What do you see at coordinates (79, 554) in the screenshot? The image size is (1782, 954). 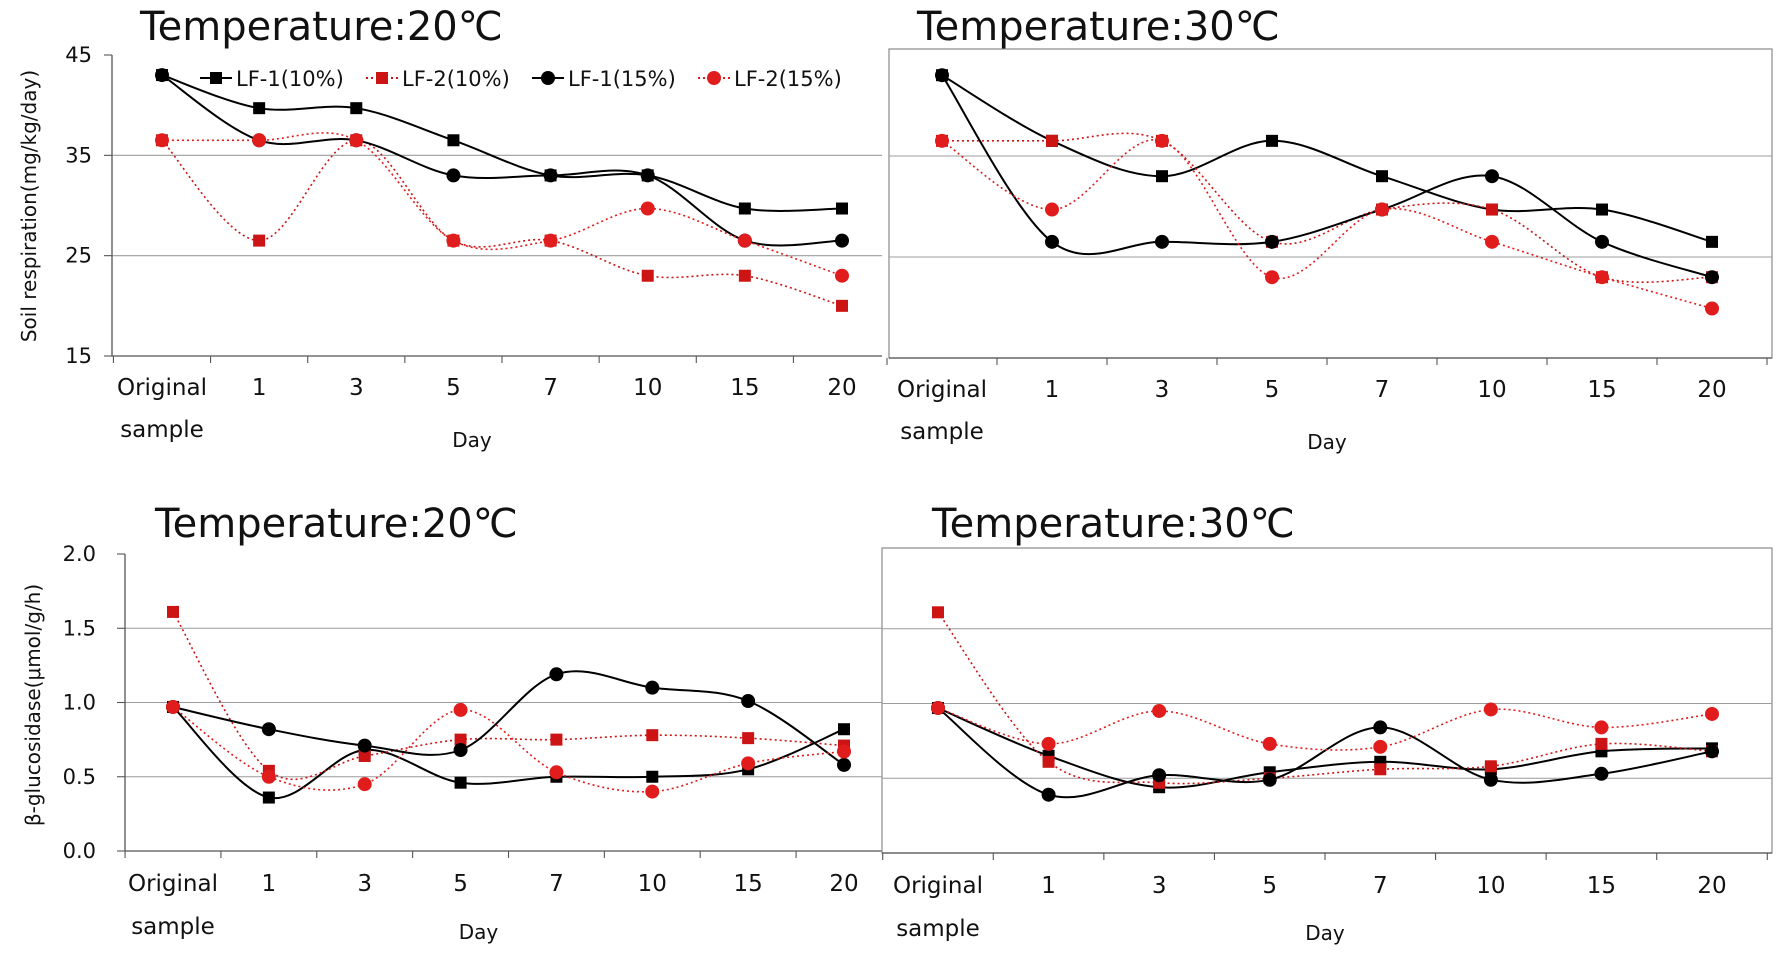 I see `y-tick-label: 2.0` at bounding box center [79, 554].